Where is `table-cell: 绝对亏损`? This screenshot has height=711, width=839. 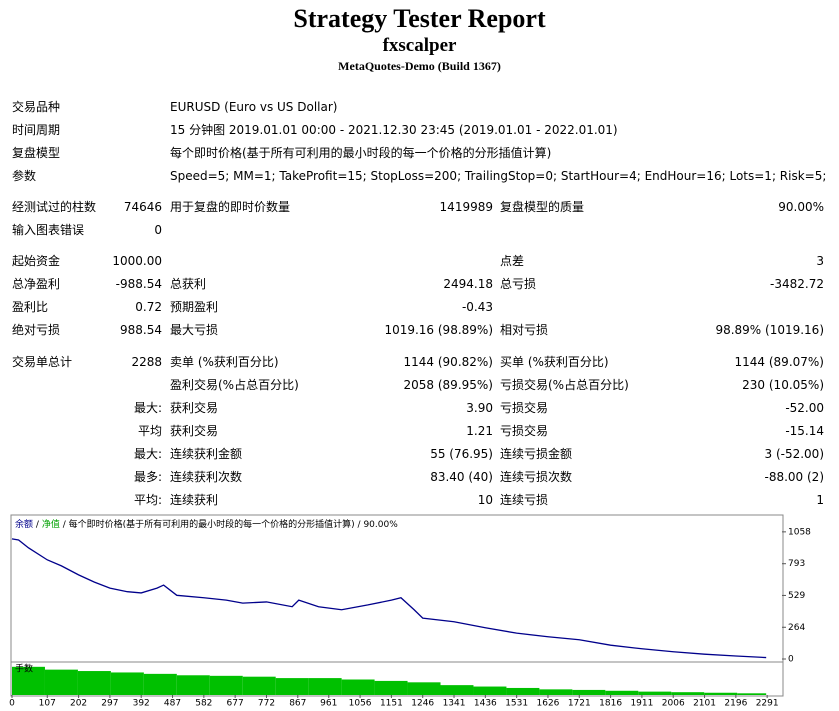 table-cell: 绝对亏损 is located at coordinates (36, 330).